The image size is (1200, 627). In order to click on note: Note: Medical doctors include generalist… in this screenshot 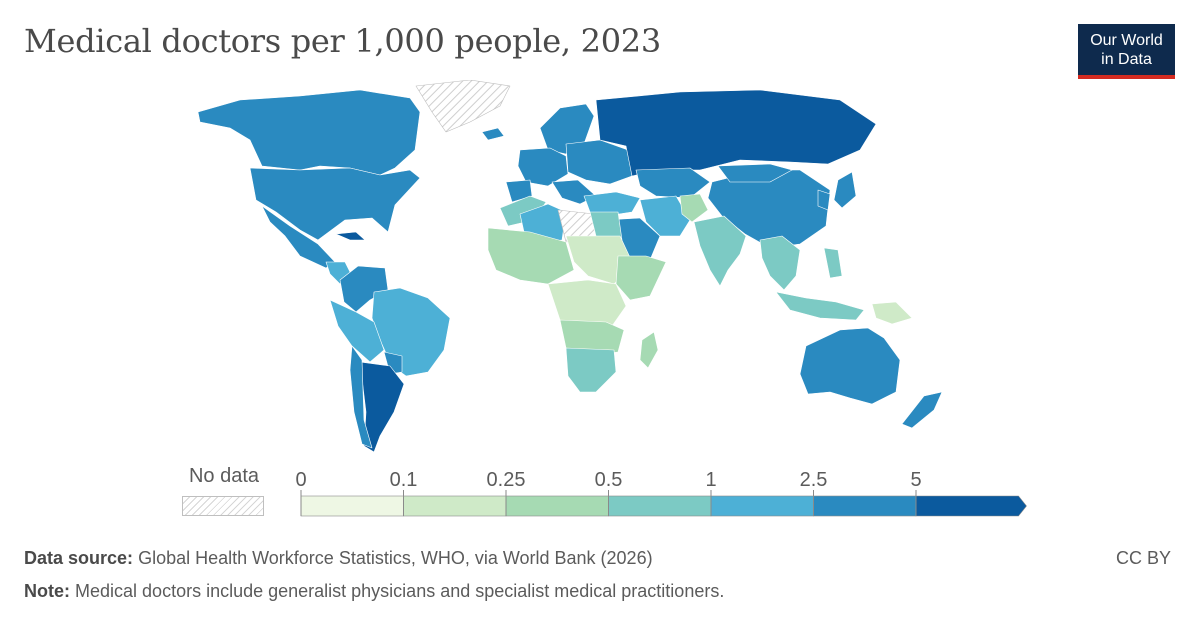, I will do `click(374, 591)`.